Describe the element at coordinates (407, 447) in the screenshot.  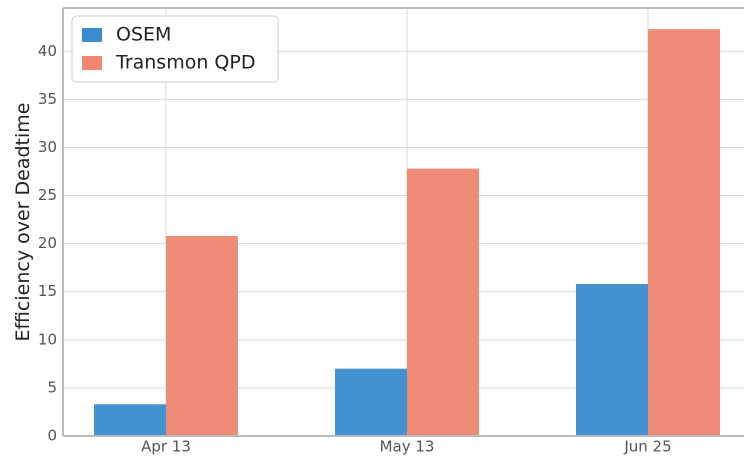
I see `x-tick-label: May 13` at that location.